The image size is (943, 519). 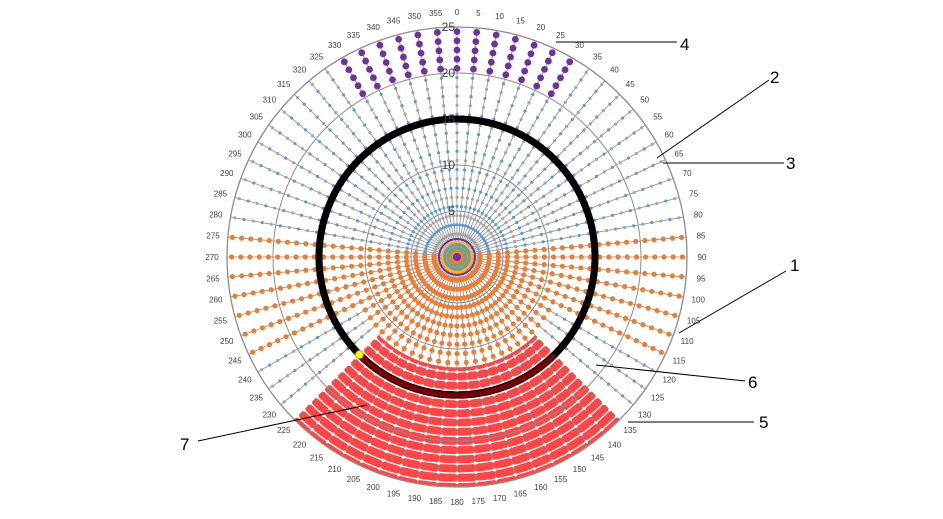 I want to click on callout-label-5: 5, so click(x=763, y=422).